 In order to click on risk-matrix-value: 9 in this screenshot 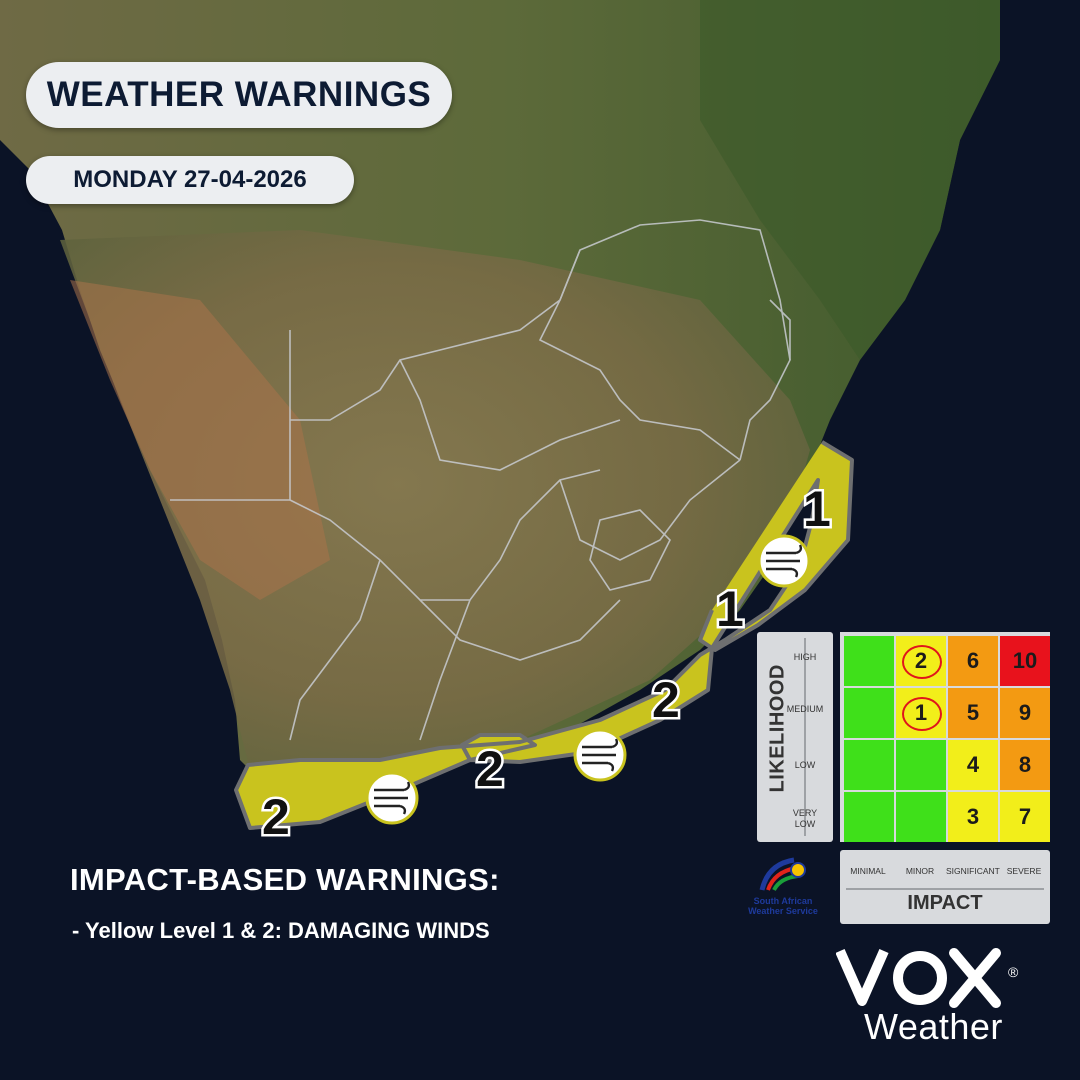, I will do `click(1025, 712)`.